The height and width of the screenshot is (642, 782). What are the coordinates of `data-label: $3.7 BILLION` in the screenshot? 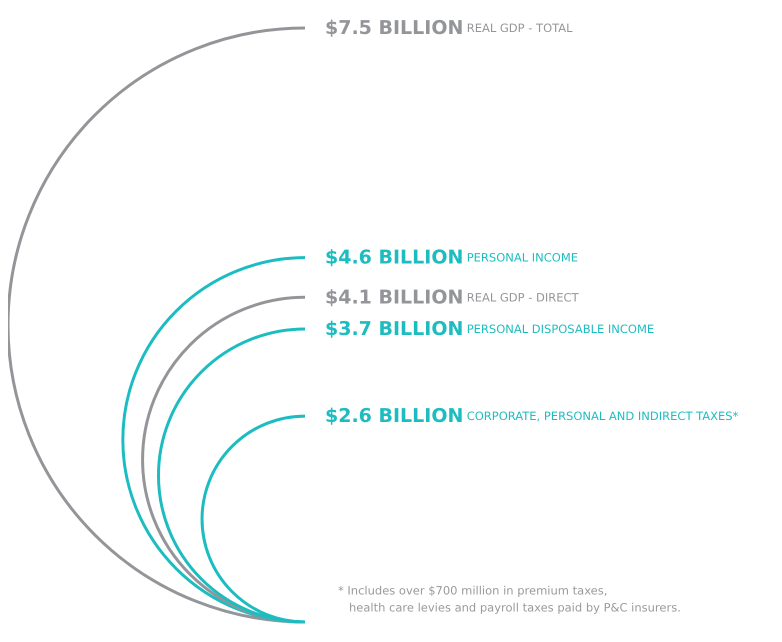 It's located at (394, 329).